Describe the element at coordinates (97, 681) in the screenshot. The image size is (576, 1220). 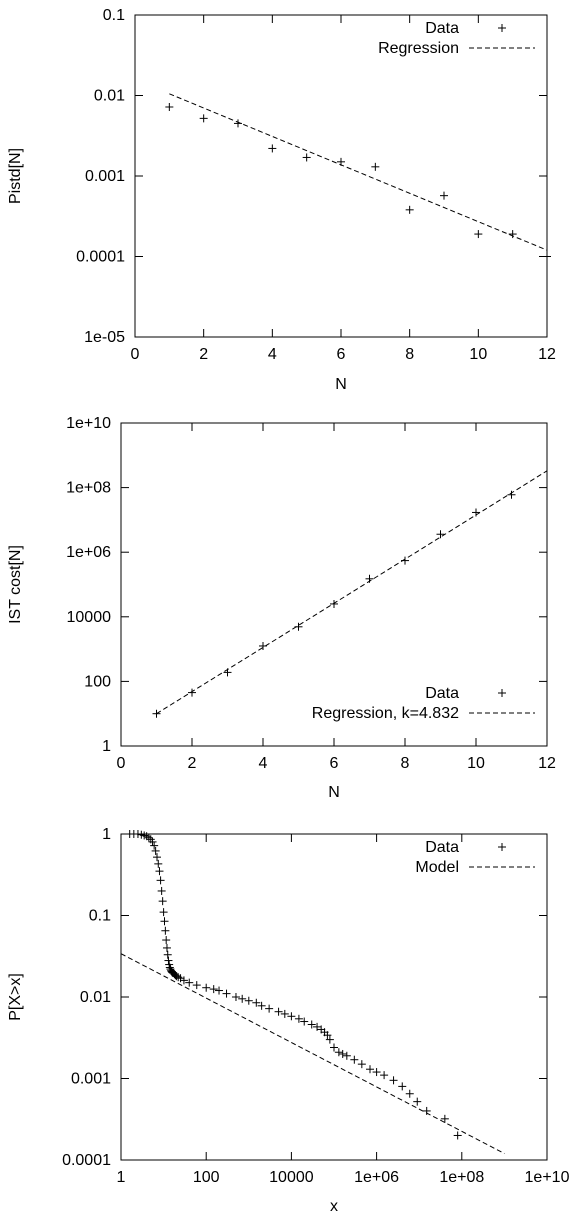
I see `y-tick-label: 100` at that location.